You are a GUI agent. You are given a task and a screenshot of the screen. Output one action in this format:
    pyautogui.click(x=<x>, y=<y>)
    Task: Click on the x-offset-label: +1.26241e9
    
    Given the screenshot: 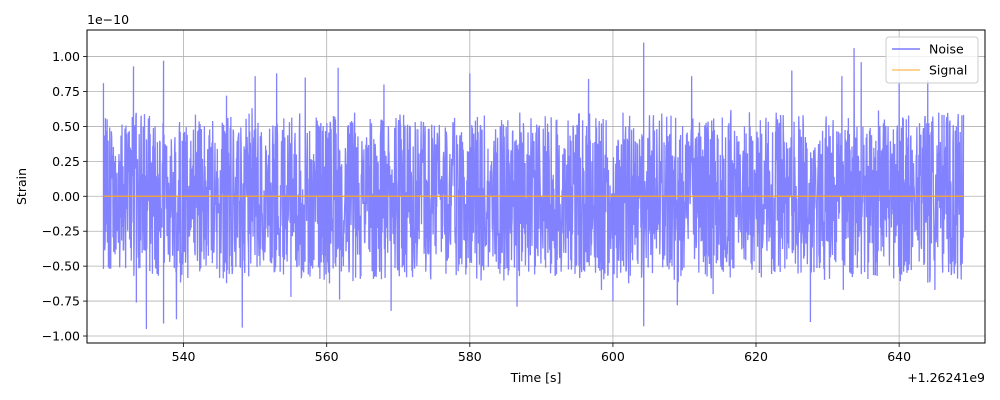 What is the action you would take?
    pyautogui.click(x=946, y=377)
    